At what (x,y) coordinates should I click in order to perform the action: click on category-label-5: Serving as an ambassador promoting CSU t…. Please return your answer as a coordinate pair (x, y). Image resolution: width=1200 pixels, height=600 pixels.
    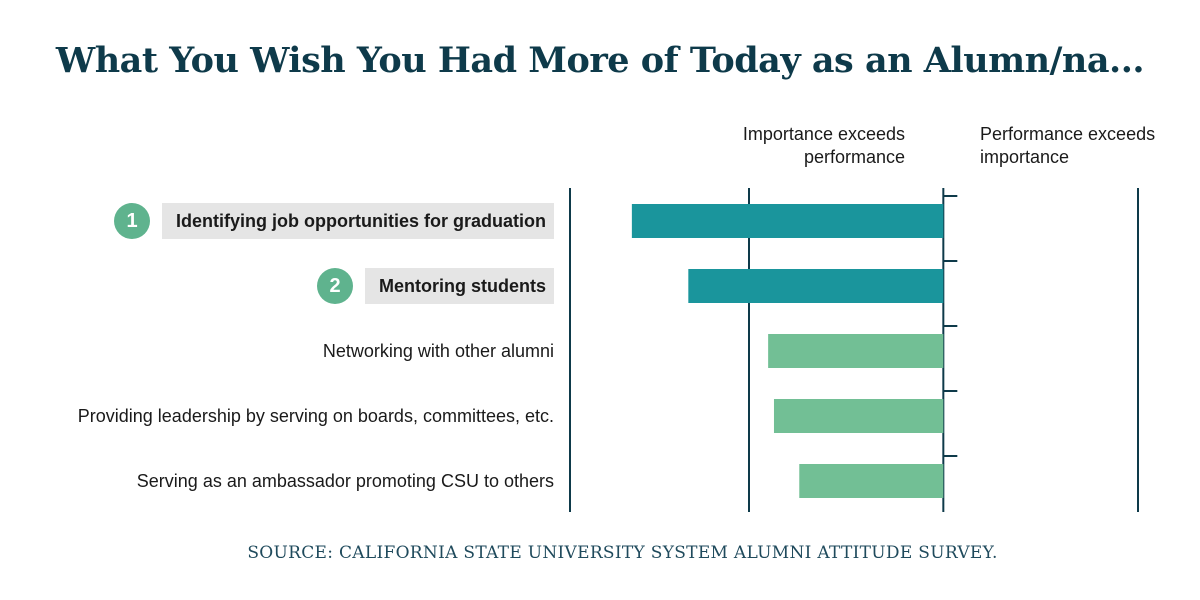
    Looking at the image, I should click on (345, 481).